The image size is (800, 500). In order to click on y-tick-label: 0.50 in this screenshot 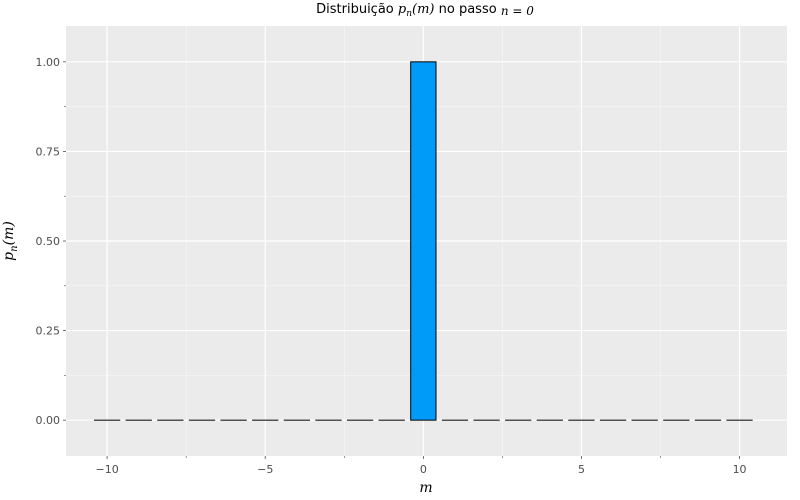, I will do `click(48, 241)`.